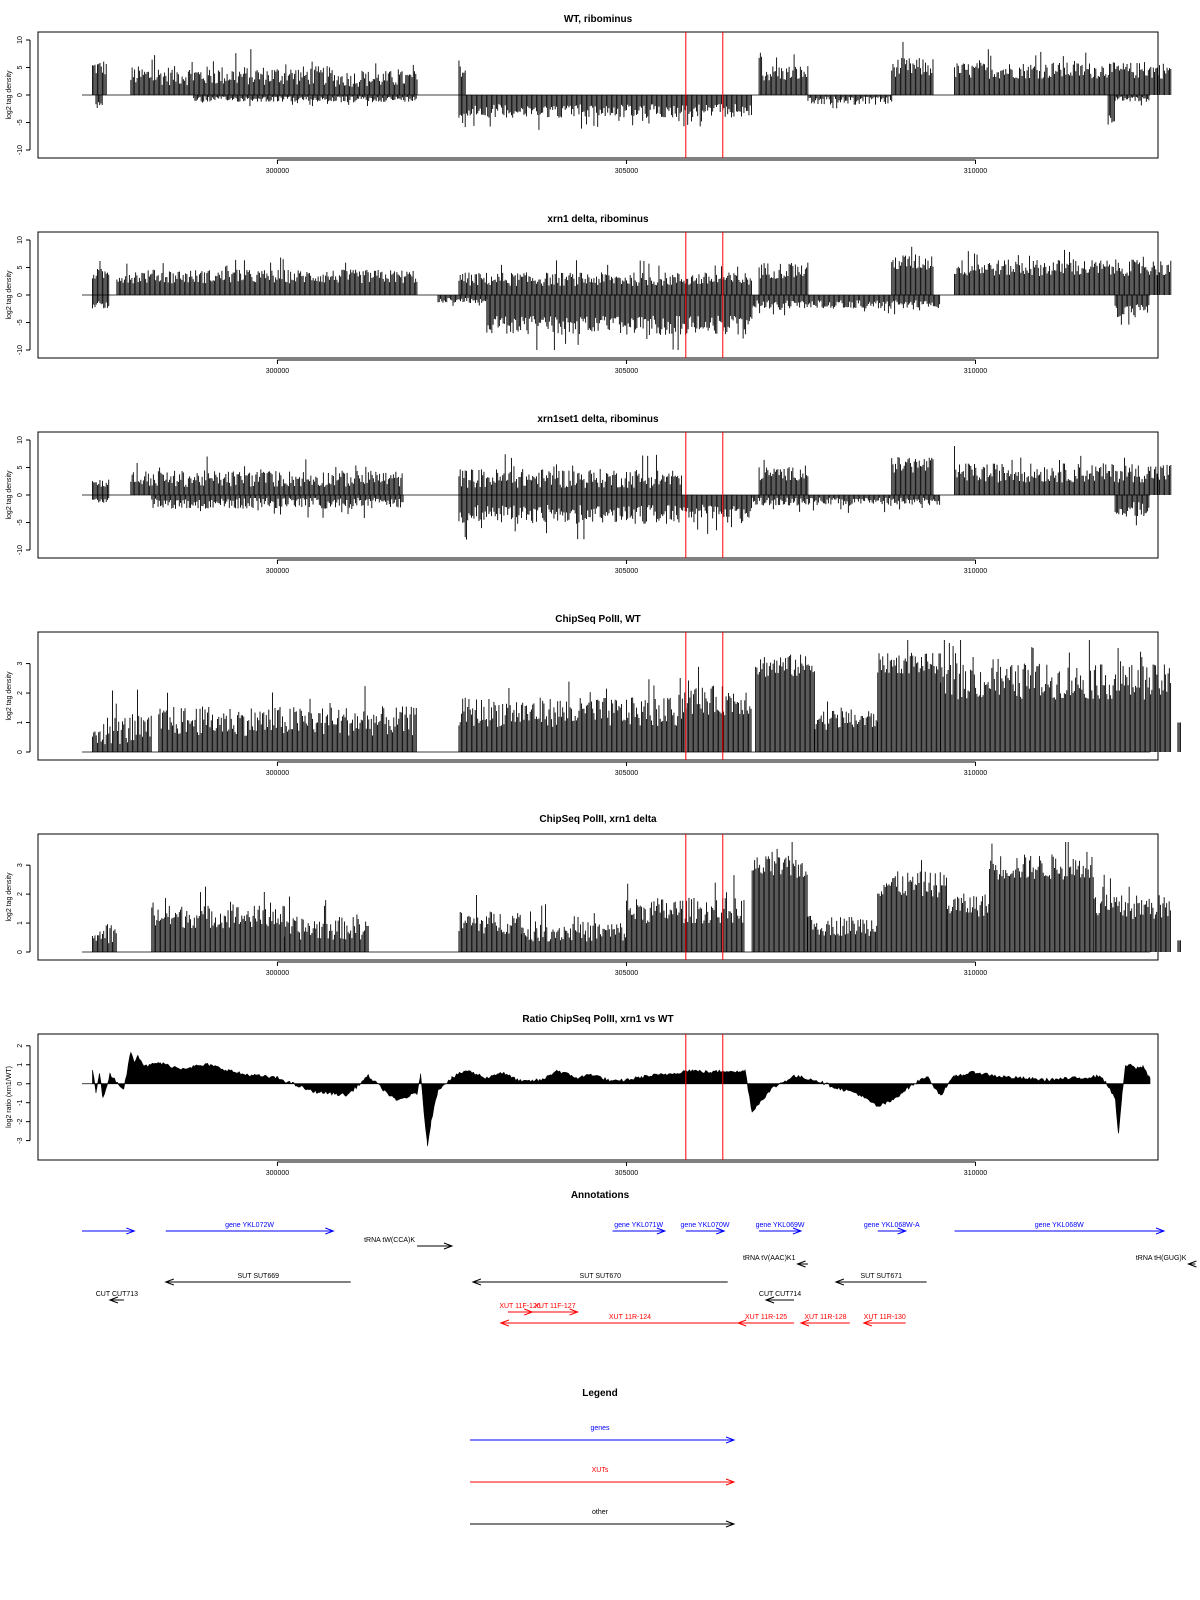  What do you see at coordinates (600, 1428) in the screenshot?
I see `legend-label: genes` at bounding box center [600, 1428].